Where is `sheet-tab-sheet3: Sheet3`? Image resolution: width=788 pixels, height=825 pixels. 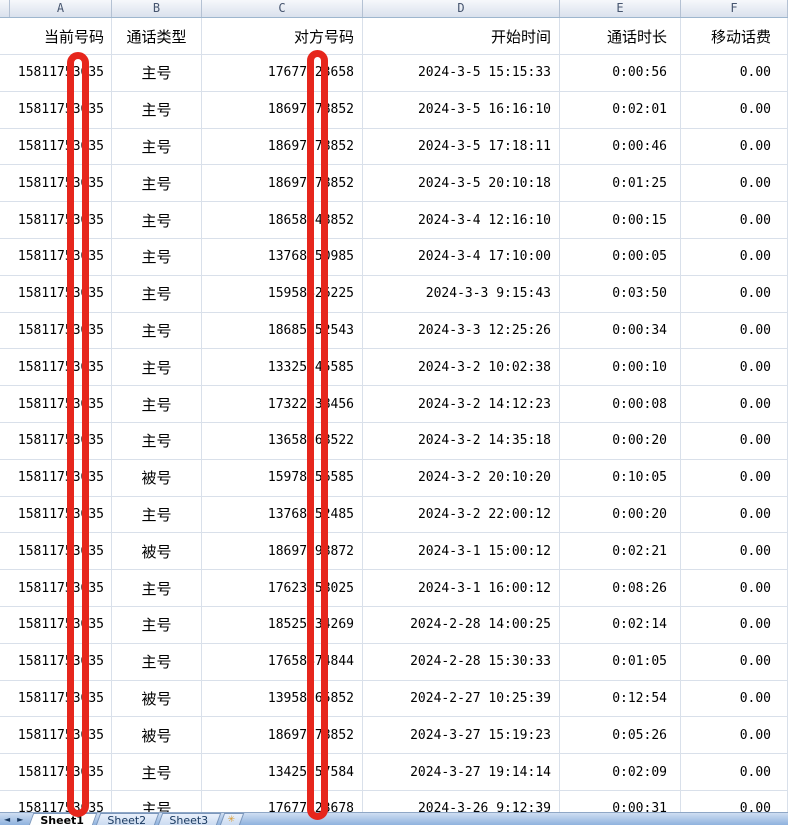 sheet-tab-sheet3: Sheet3 is located at coordinates (188, 819).